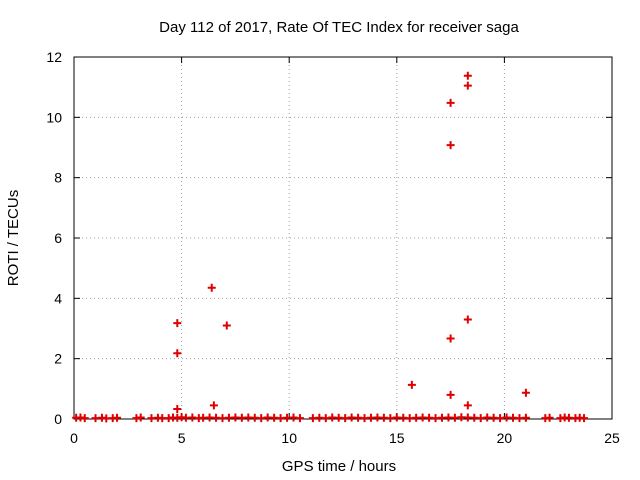 This screenshot has width=640, height=480. What do you see at coordinates (289, 438) in the screenshot?
I see `x-tick-label: 10` at bounding box center [289, 438].